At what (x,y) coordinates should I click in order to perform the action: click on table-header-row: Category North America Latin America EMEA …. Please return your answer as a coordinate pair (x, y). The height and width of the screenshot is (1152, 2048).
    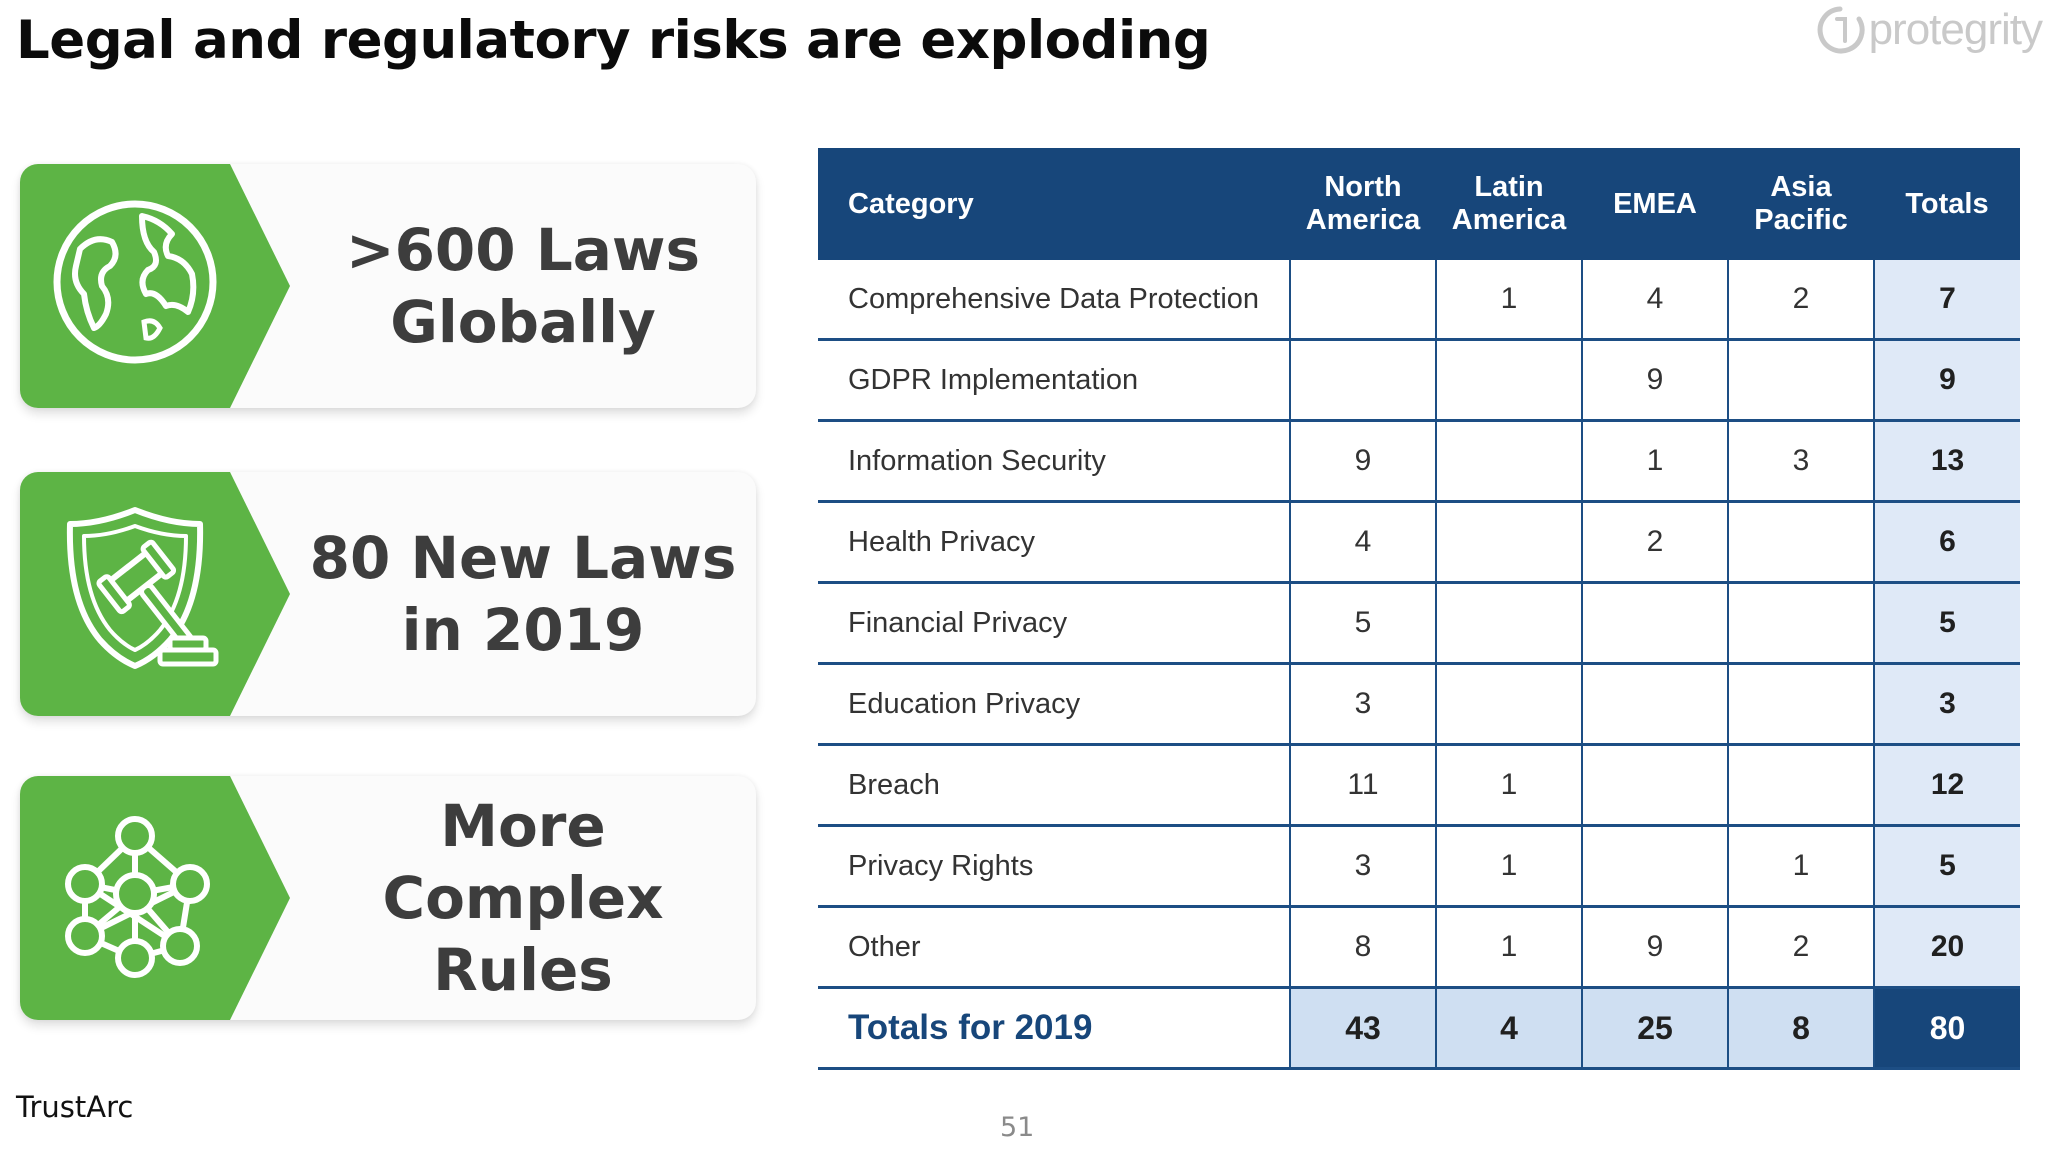
    Looking at the image, I should click on (1419, 204).